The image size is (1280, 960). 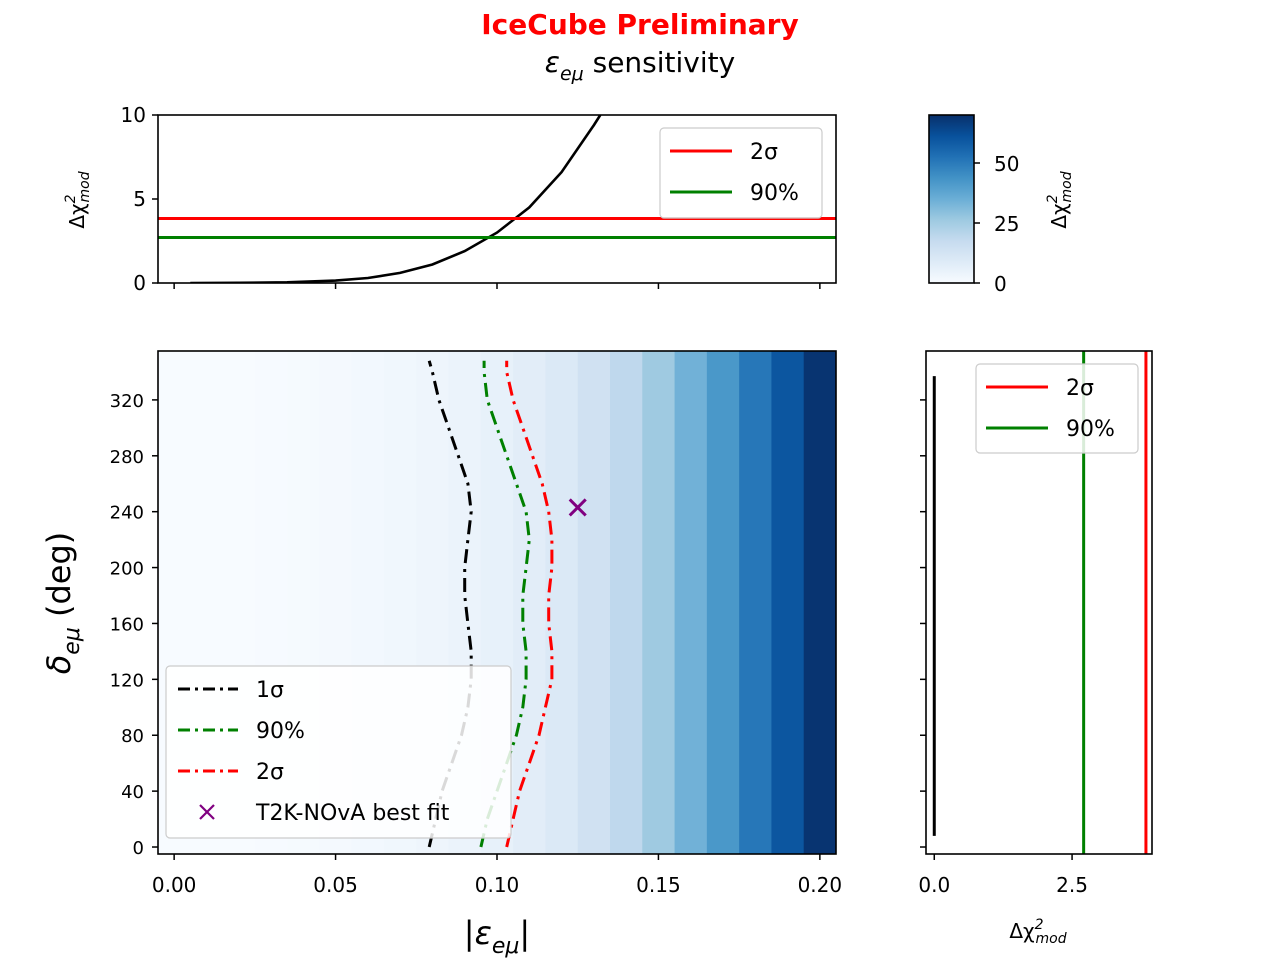 What do you see at coordinates (139, 199) in the screenshot?
I see `top-ytick-label: 5` at bounding box center [139, 199].